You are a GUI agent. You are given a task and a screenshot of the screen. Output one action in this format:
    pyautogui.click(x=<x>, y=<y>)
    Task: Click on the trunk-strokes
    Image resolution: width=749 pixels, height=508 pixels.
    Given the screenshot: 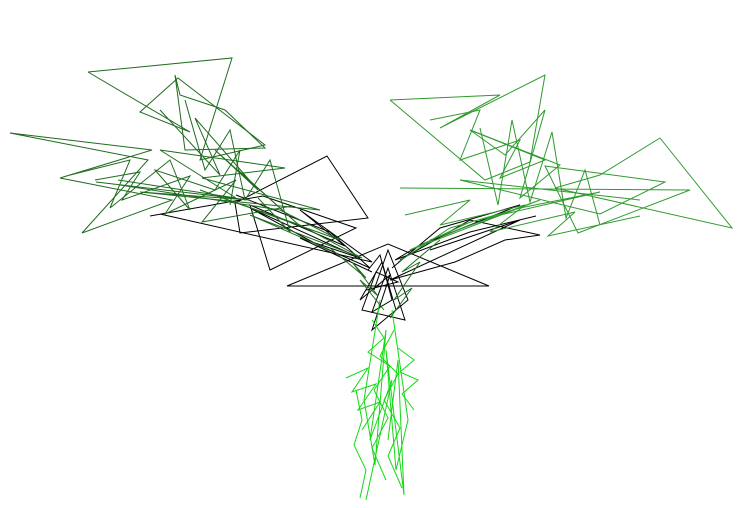 What is the action you would take?
    pyautogui.click(x=382, y=400)
    